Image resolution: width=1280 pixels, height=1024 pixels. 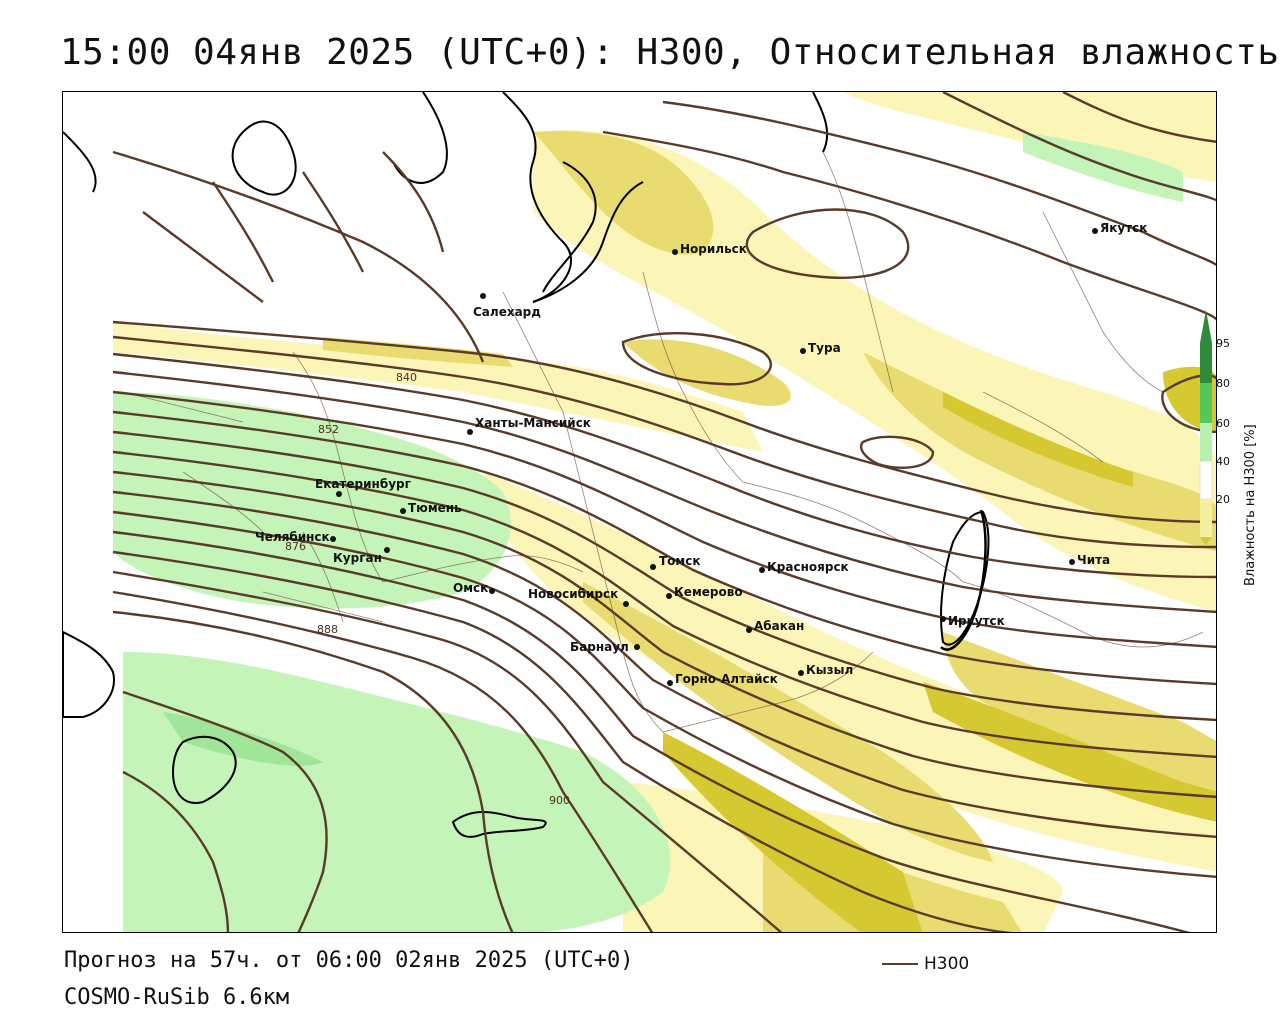 I want to click on city-marker: Ханты-Мансийск, so click(x=529, y=425).